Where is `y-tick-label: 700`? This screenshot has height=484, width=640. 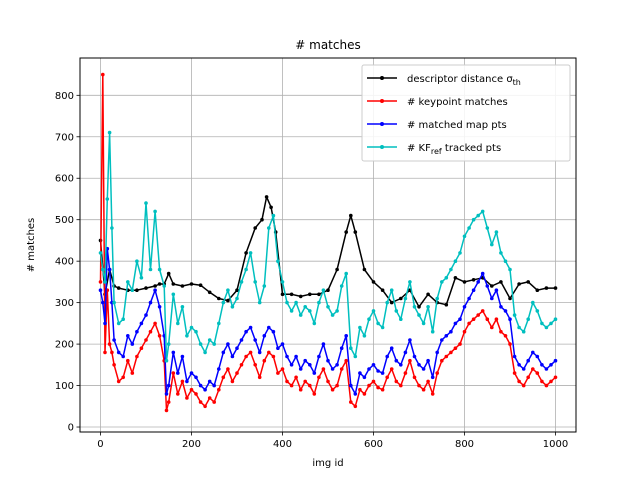 y-tick-label: 700 is located at coordinates (64, 137).